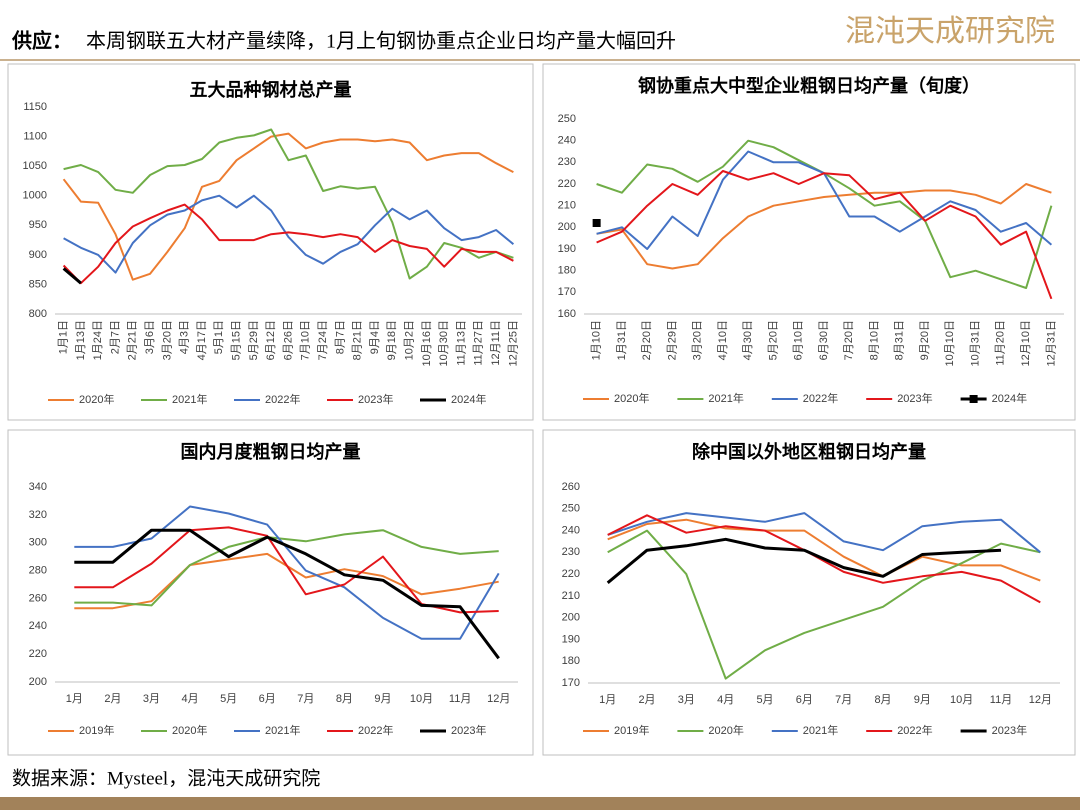  I want to click on x-tick-label: 10月2日, so click(409, 340).